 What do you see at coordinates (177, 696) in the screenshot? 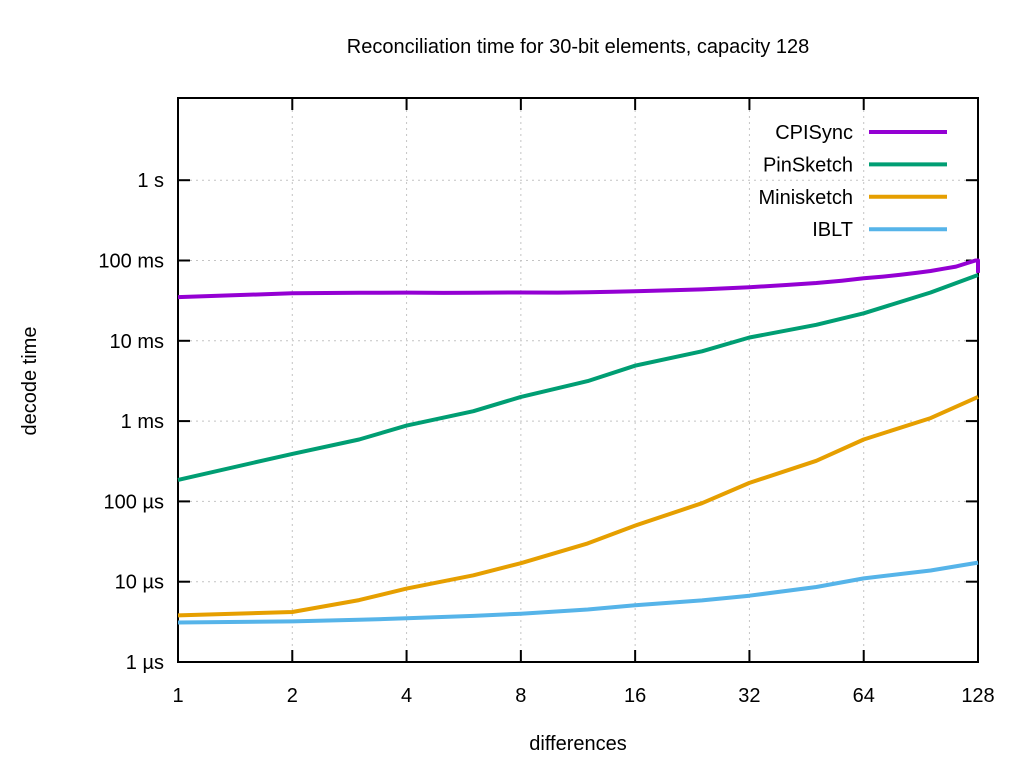
I see `x-tick-label: 1` at bounding box center [177, 696].